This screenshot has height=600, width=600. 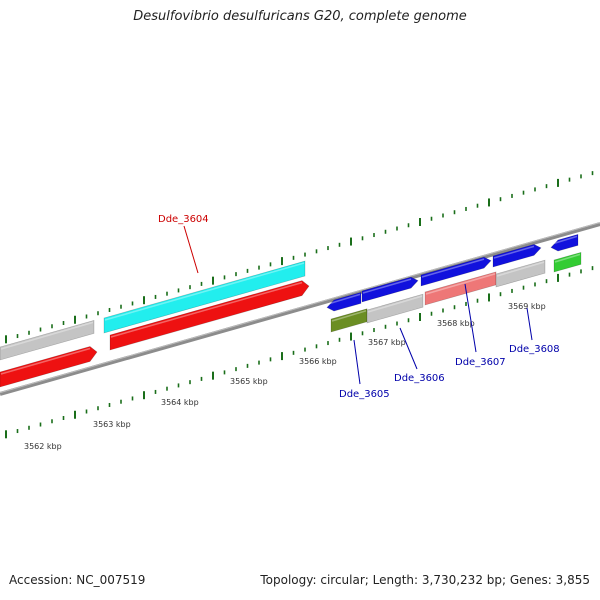 I want to click on gene-label-dde-3605: Dde_3605, so click(x=364, y=394).